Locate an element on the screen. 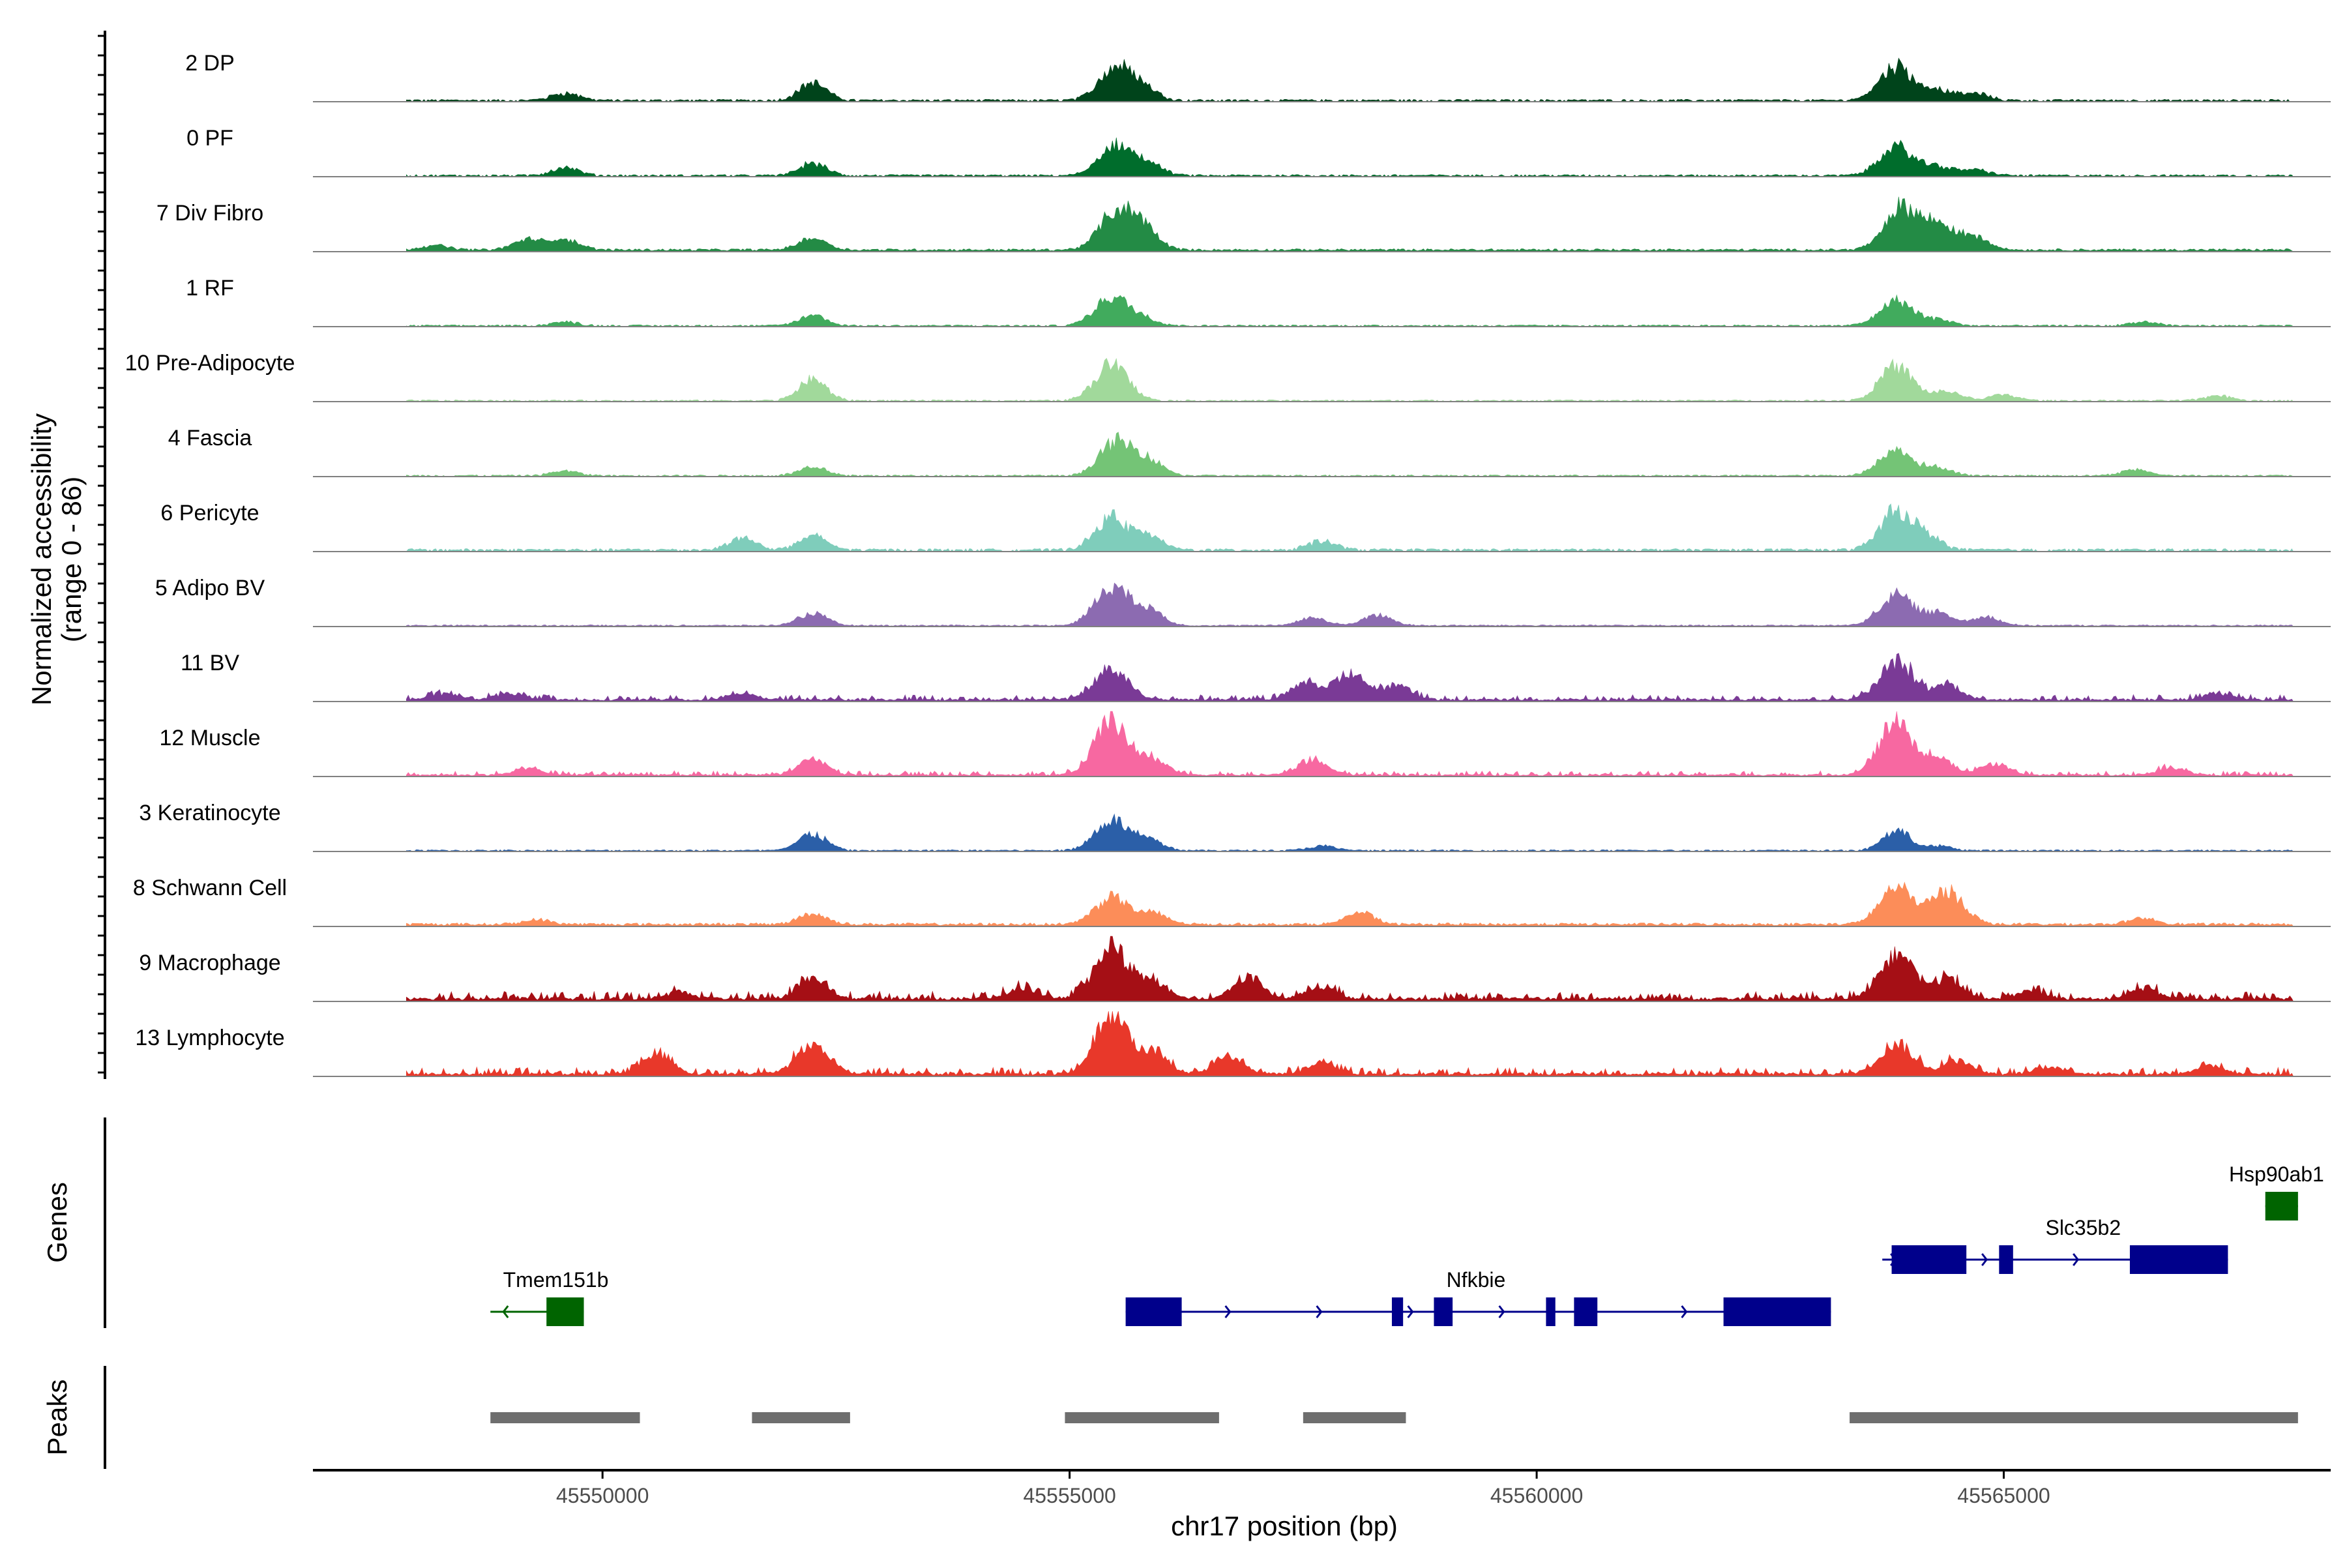 This screenshot has height=1568, width=2347. y-axis-label-line1: Normalized accessibility is located at coordinates (41, 559).